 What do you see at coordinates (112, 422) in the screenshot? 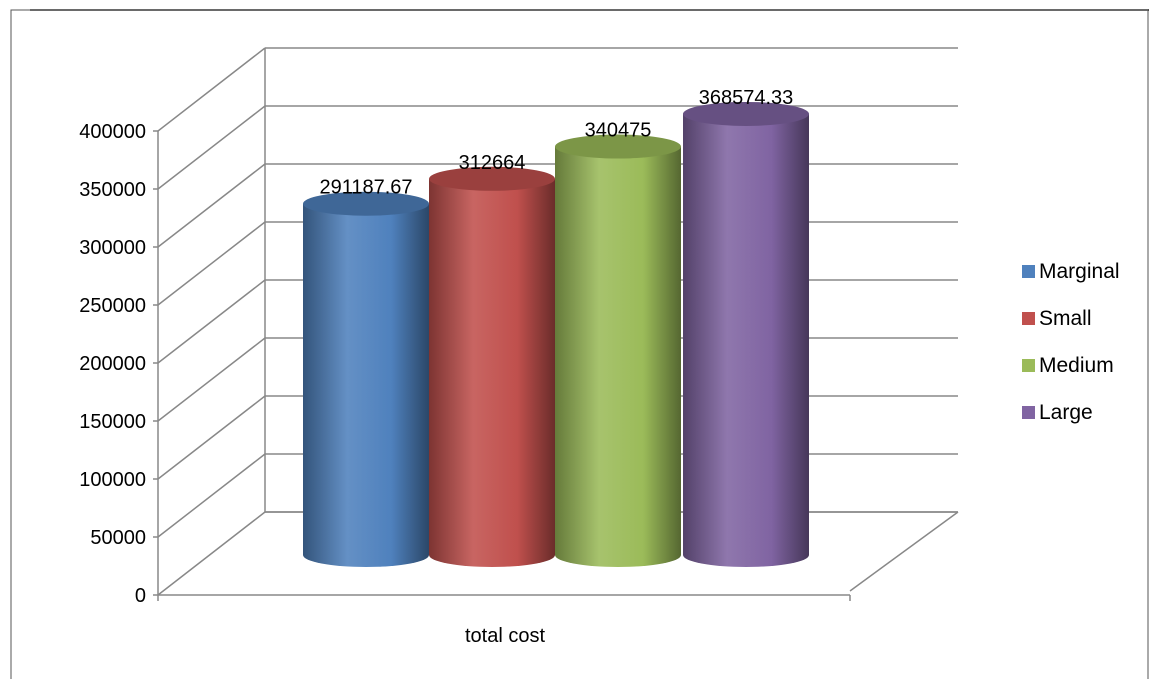
I see `y-tick-label: 150000` at bounding box center [112, 422].